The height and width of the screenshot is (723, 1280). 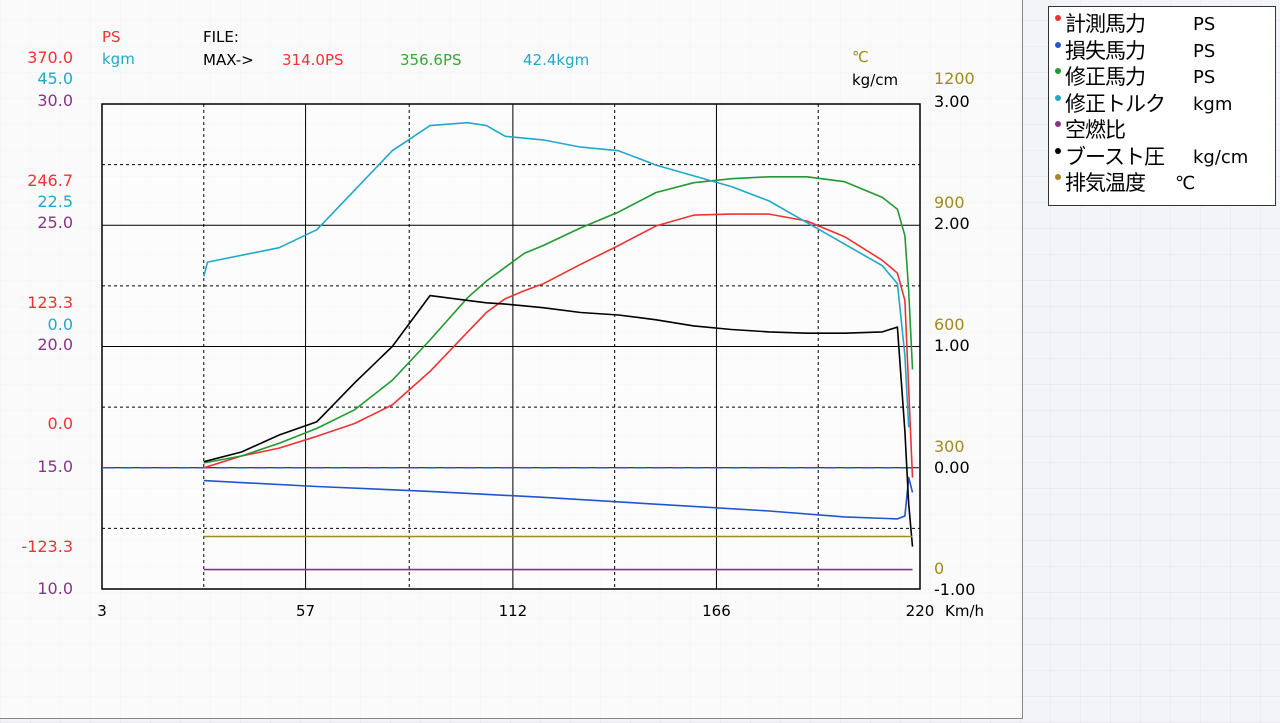 I want to click on y-tick-label-ps: 370.0, so click(x=50, y=57).